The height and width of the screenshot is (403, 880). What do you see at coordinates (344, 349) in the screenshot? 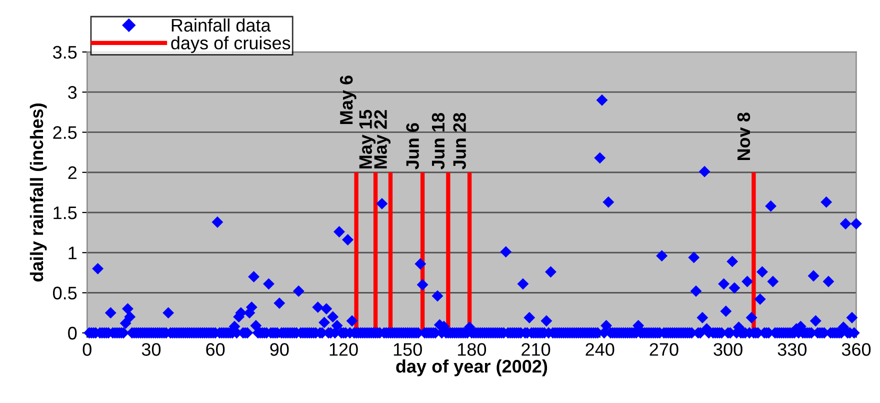
I see `x-tick-label: 120` at bounding box center [344, 349].